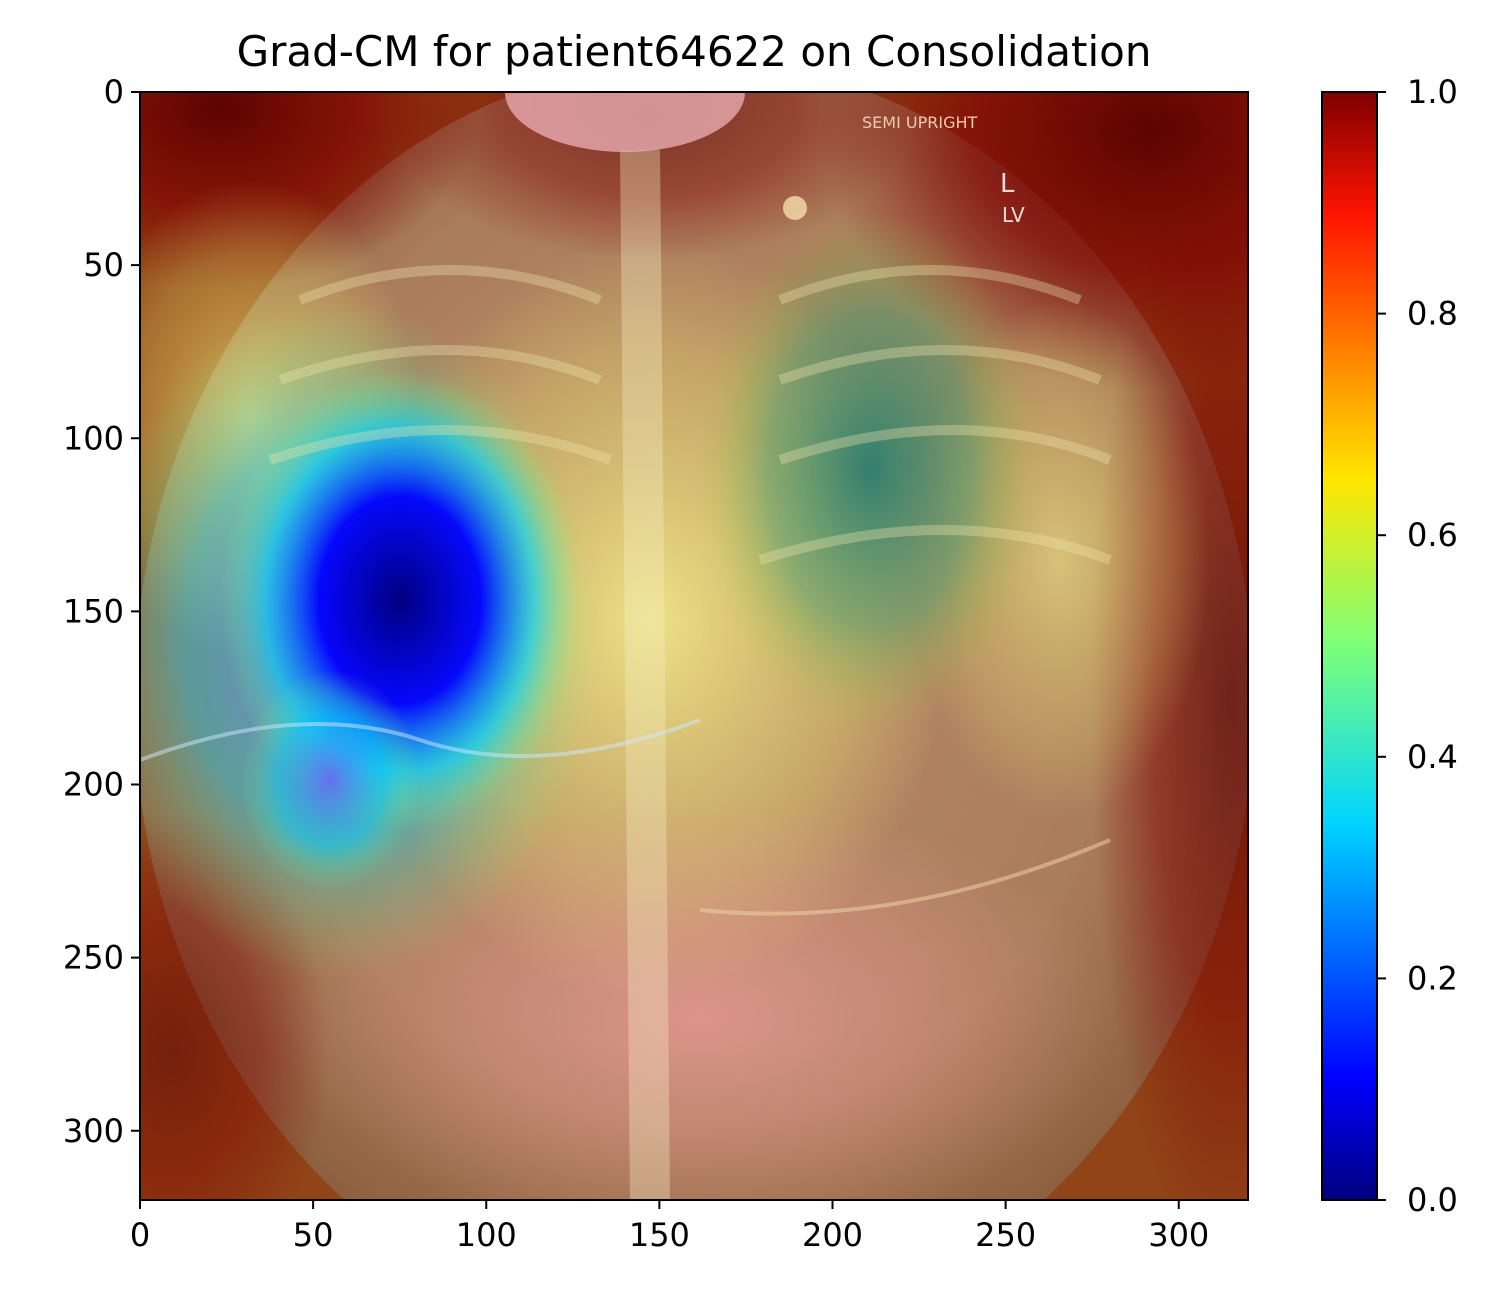  Describe the element at coordinates (1013, 215) in the screenshot. I see `xray-marker-lv: LV` at that location.